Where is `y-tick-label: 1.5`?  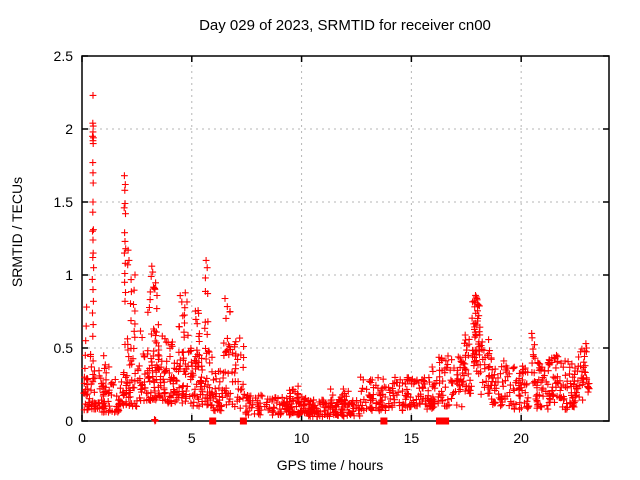
y-tick-label: 1.5 is located at coordinates (64, 202).